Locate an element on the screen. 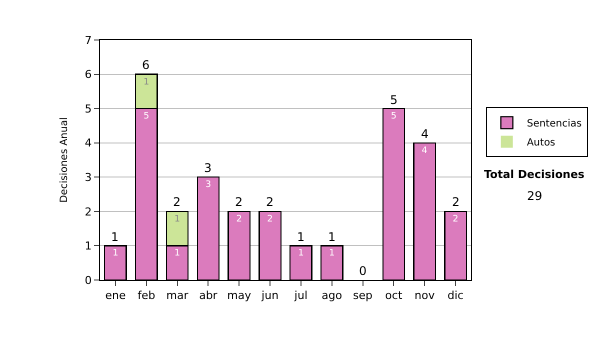  y-tick-label: 5 is located at coordinates (88, 109).